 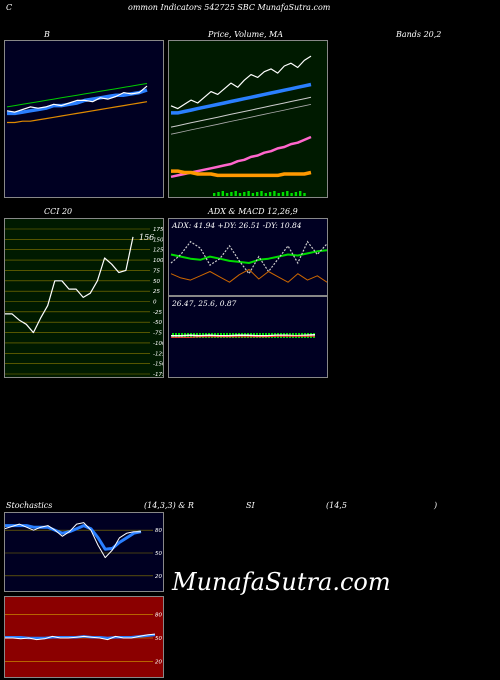 What do you see at coordinates (241, 157) in the screenshot?
I see `ma-pink-line` at bounding box center [241, 157].